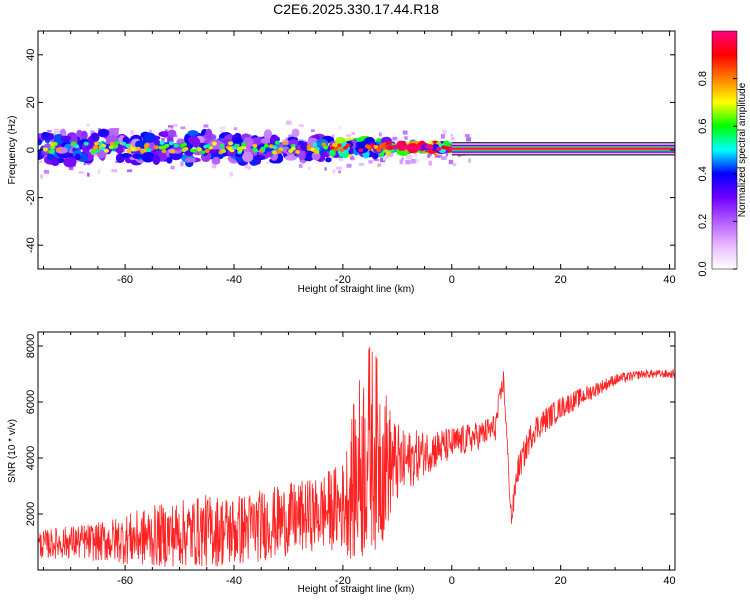 This screenshot has height=600, width=750. What do you see at coordinates (234, 280) in the screenshot?
I see `spectrogram-xtick-label: -40` at bounding box center [234, 280].